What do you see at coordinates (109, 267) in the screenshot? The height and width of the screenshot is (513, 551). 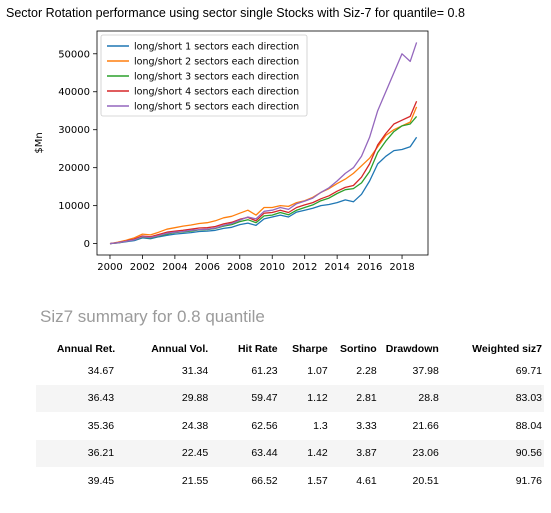 I see `x-tick-label: 2000` at bounding box center [109, 267].